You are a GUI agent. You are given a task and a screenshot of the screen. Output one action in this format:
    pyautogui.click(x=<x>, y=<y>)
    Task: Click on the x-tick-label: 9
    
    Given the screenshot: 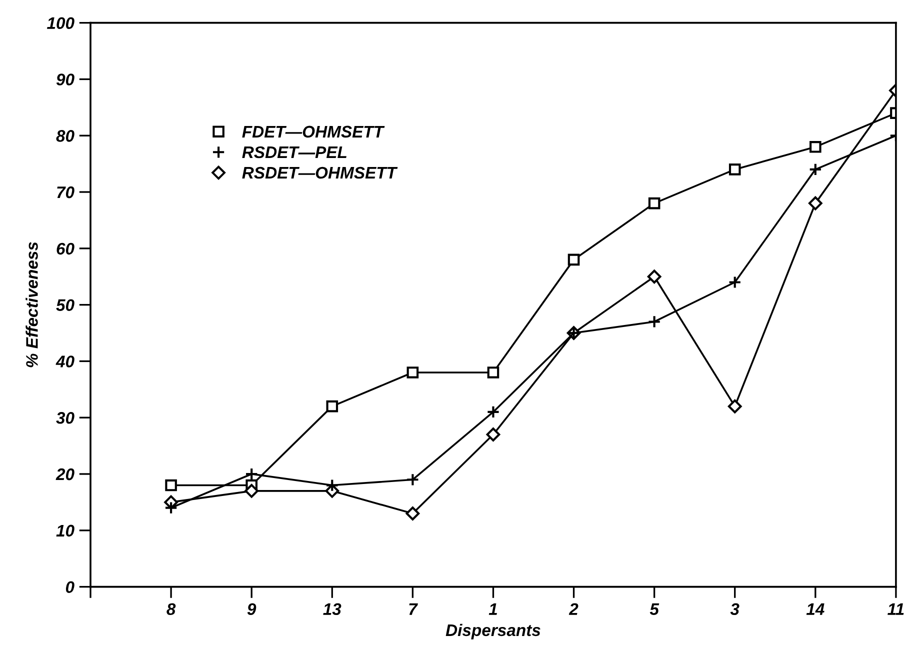 What is the action you would take?
    pyautogui.click(x=251, y=609)
    